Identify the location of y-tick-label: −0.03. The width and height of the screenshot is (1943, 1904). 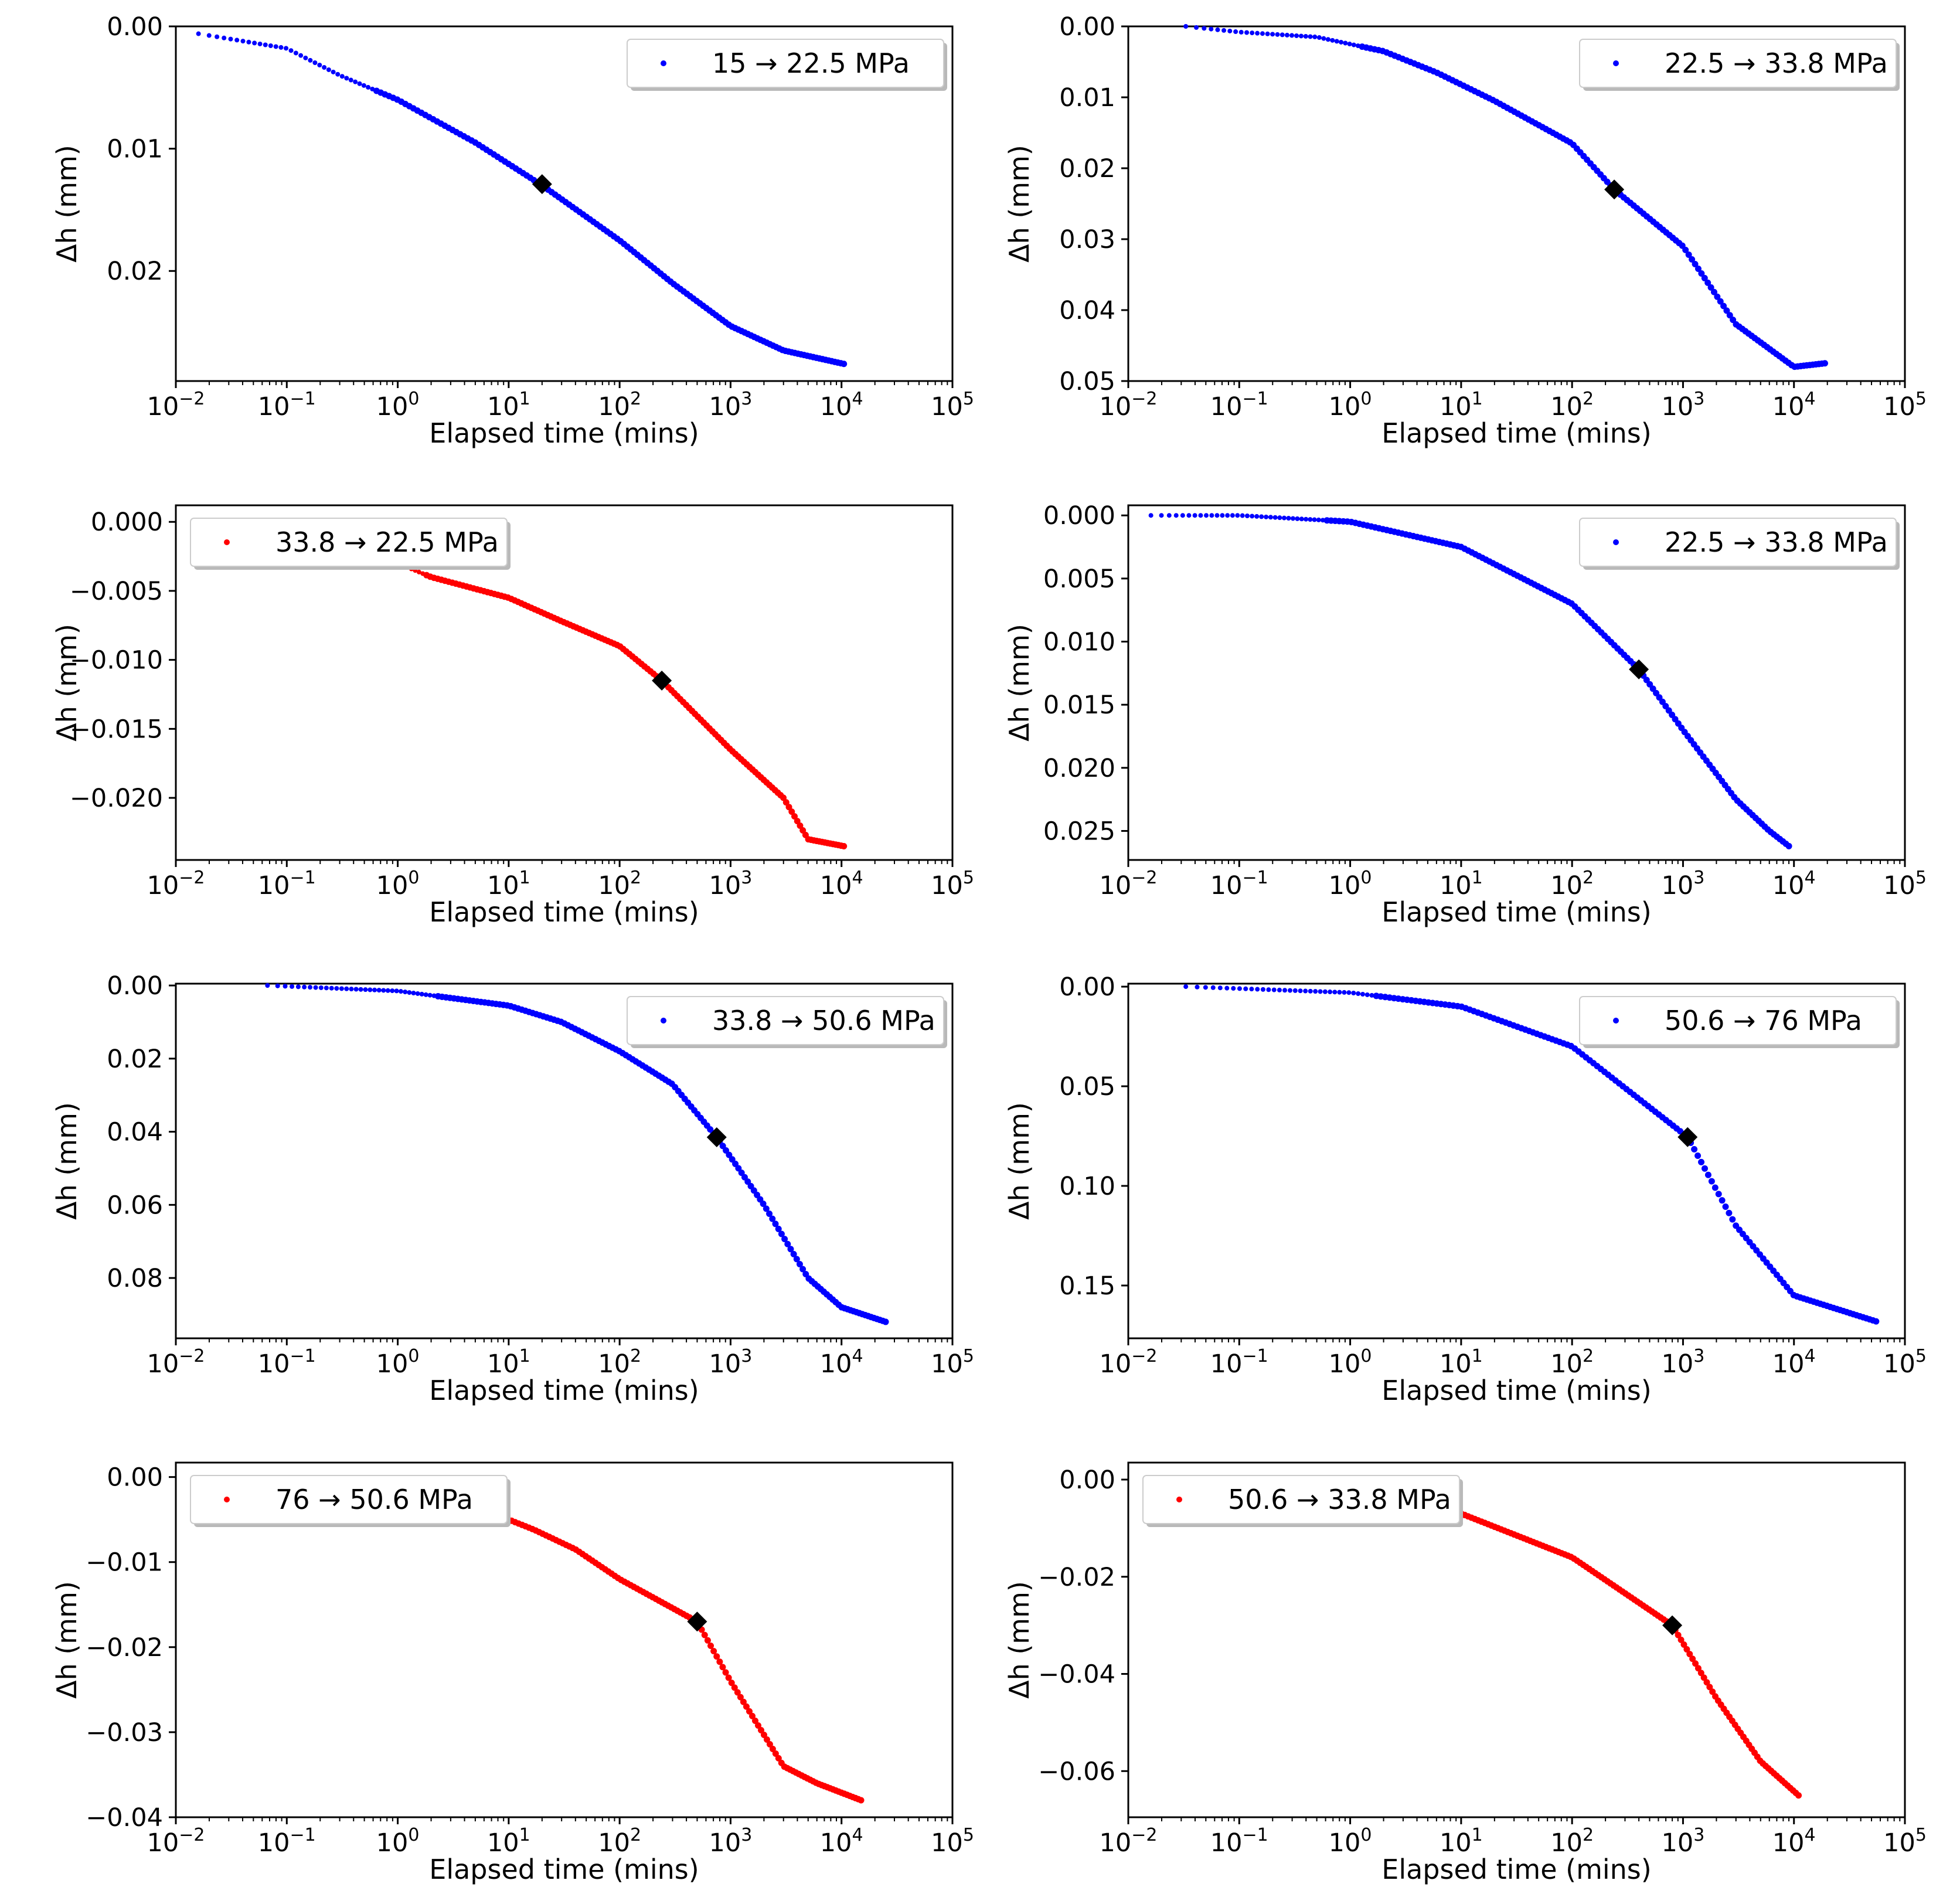
(125, 1732).